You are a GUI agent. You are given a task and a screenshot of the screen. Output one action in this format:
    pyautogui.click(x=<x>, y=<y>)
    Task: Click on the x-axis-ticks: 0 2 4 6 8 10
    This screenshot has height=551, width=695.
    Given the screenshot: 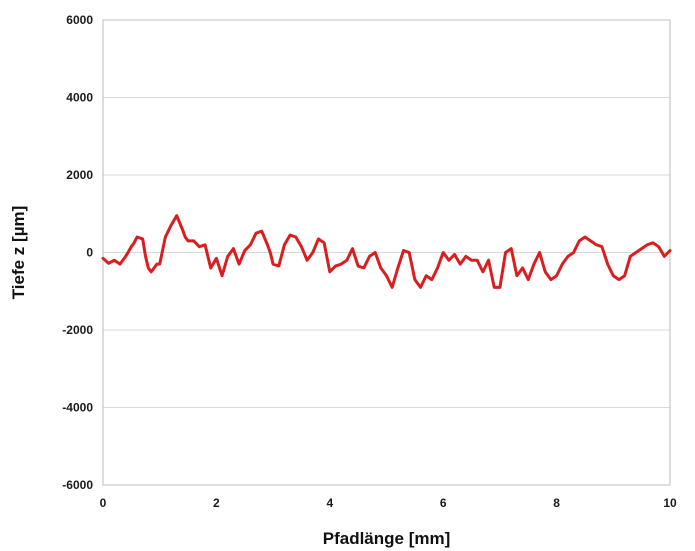 What is the action you would take?
    pyautogui.click(x=388, y=503)
    